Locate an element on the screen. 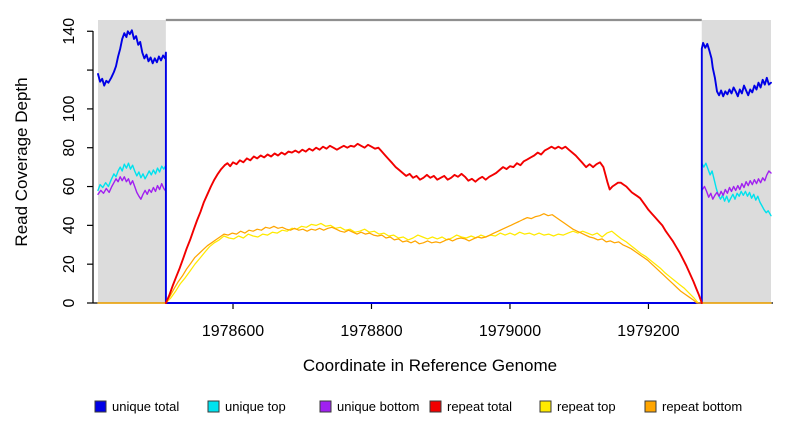 This screenshot has width=792, height=432. y-axis-title: Read Coverage Depth is located at coordinates (21, 161).